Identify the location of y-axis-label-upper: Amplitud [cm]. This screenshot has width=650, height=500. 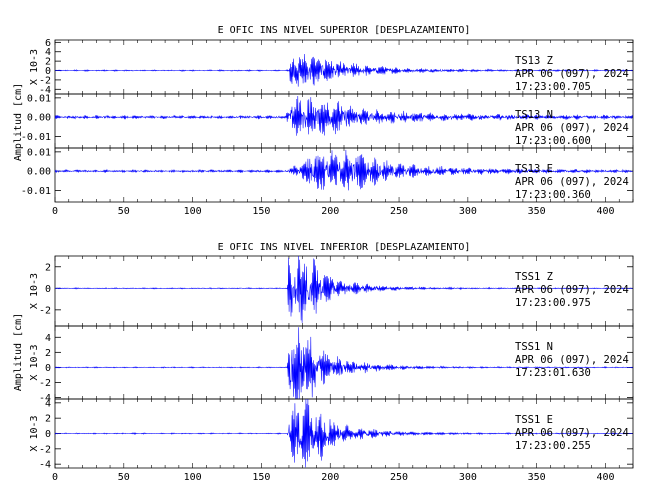
(18, 122).